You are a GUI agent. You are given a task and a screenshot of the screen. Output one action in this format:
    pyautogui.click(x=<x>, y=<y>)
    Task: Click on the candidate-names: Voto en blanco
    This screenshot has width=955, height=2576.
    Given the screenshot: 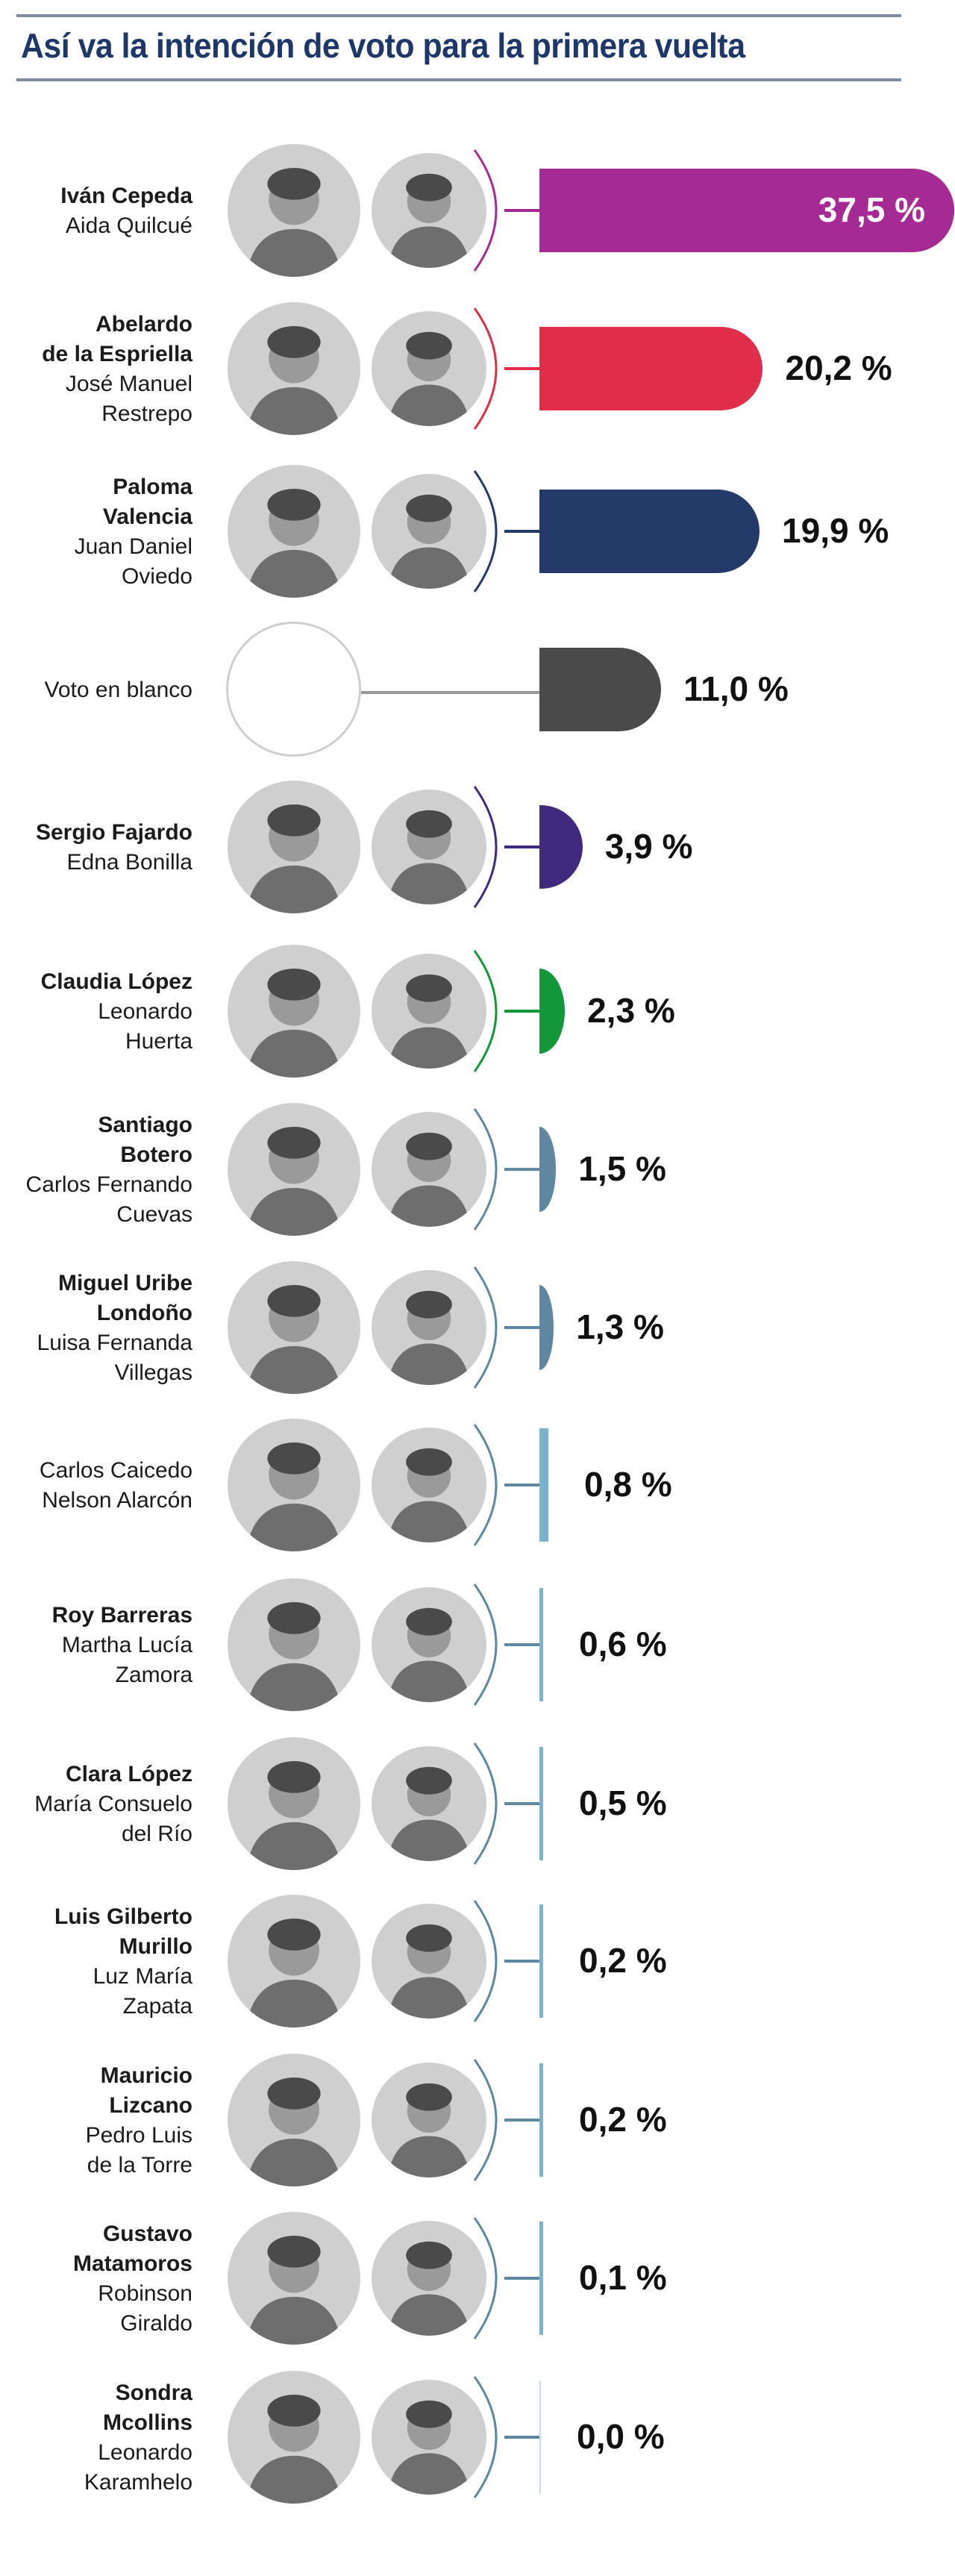 What is the action you would take?
    pyautogui.click(x=96, y=690)
    